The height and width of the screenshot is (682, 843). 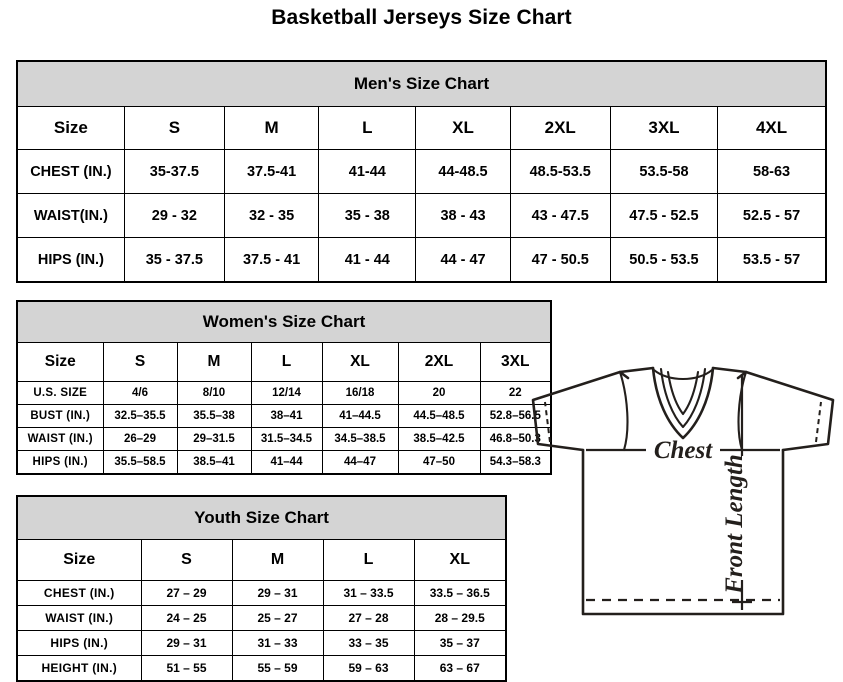 What do you see at coordinates (360, 393) in the screenshot?
I see `womens-ussize-xl: 16/18` at bounding box center [360, 393].